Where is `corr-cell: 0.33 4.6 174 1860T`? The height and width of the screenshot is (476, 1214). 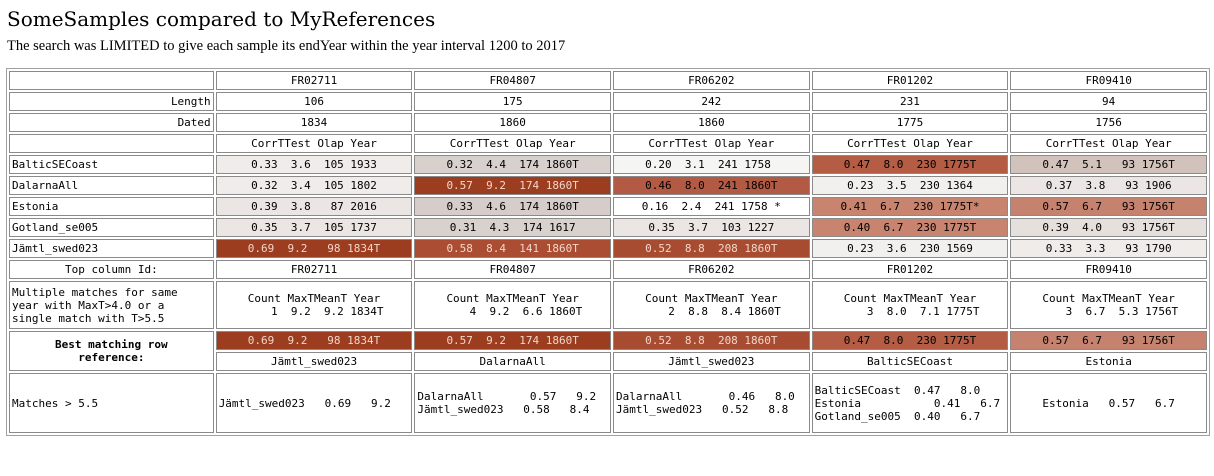
corr-cell: 0.33 4.6 174 1860T is located at coordinates (512, 206).